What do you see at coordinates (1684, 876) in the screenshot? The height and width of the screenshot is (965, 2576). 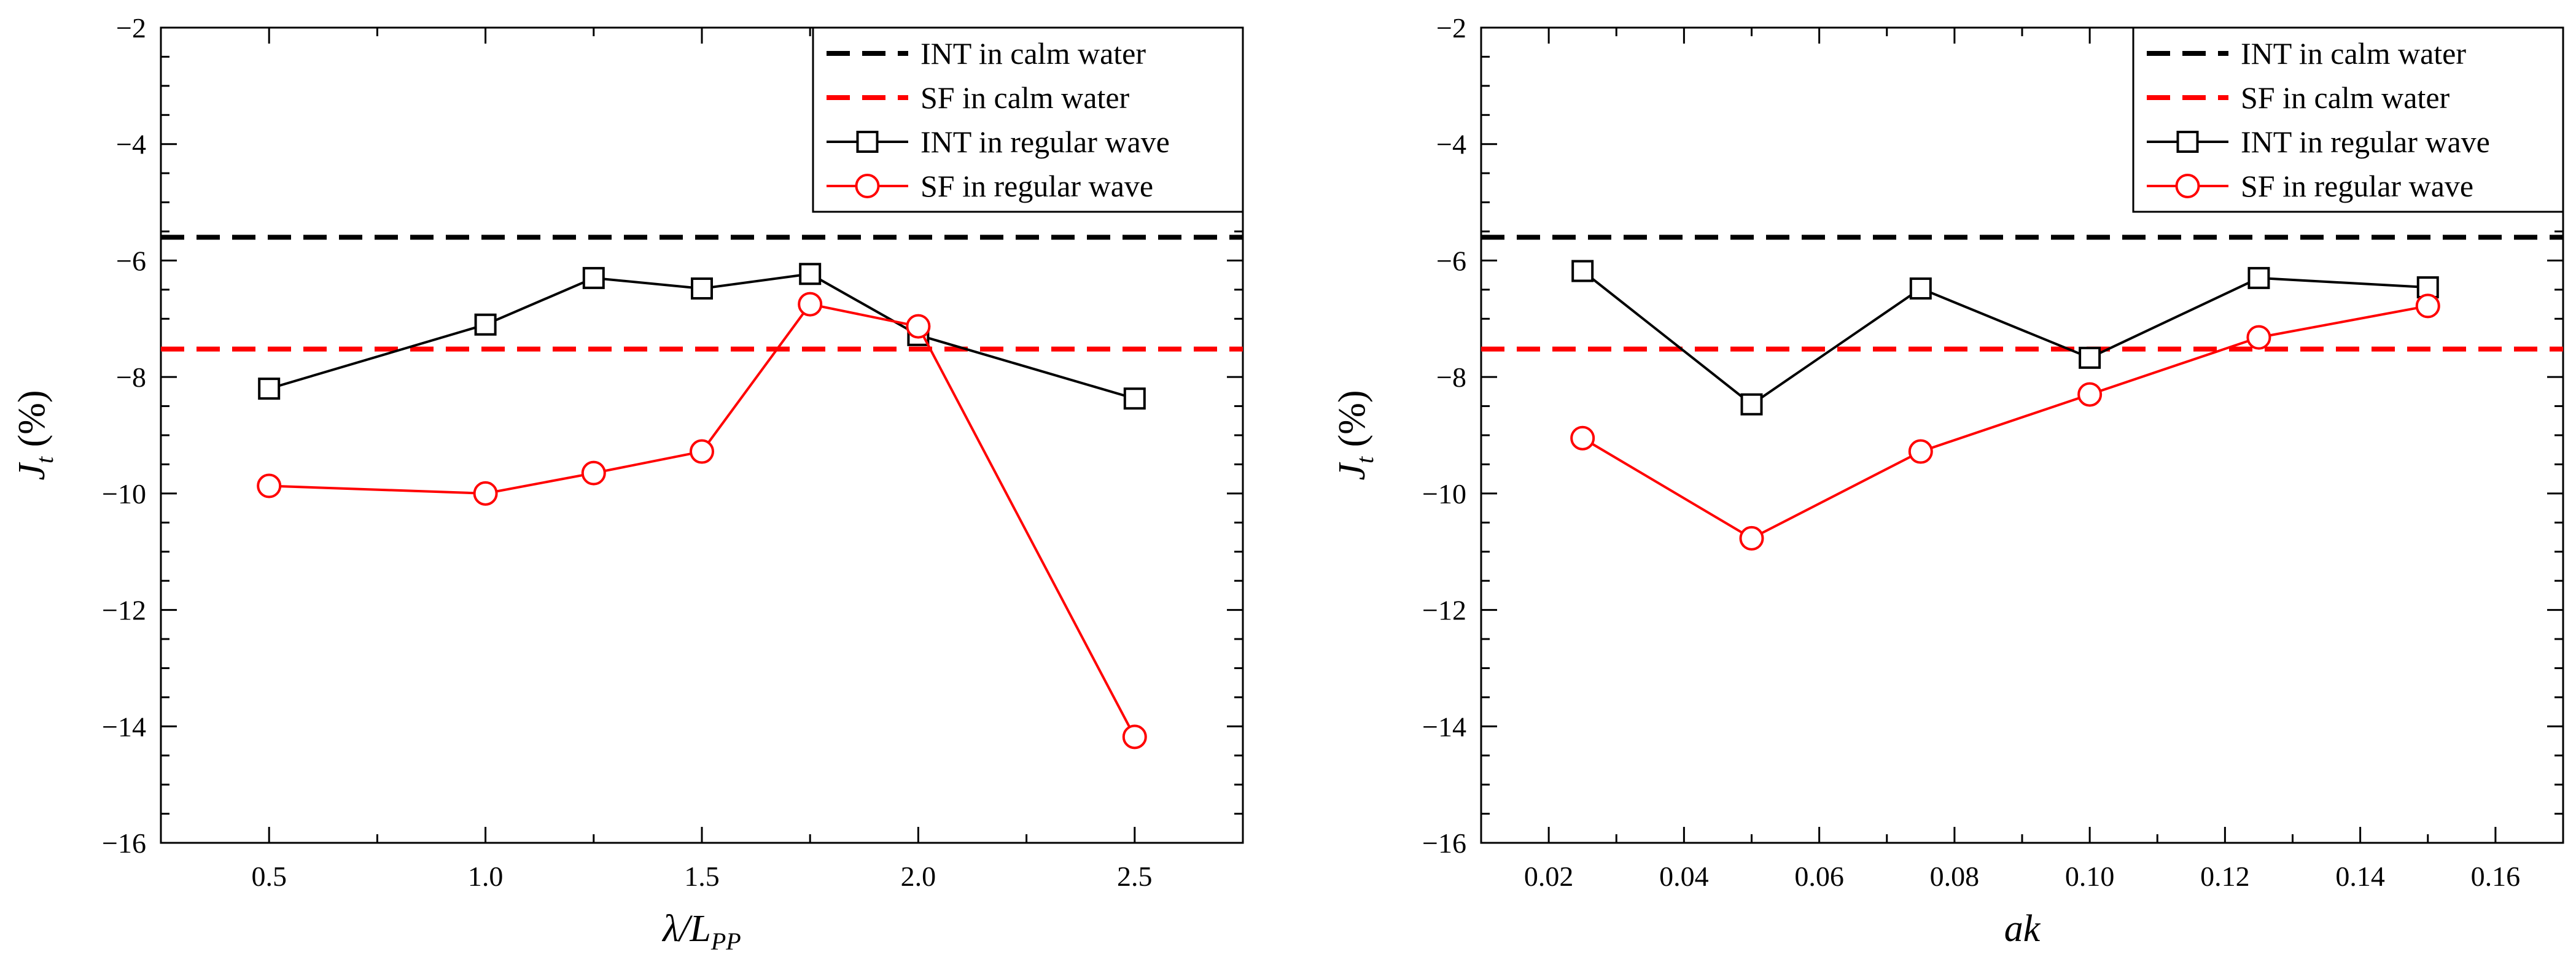 I see `x-tick-label: 0.04` at bounding box center [1684, 876].